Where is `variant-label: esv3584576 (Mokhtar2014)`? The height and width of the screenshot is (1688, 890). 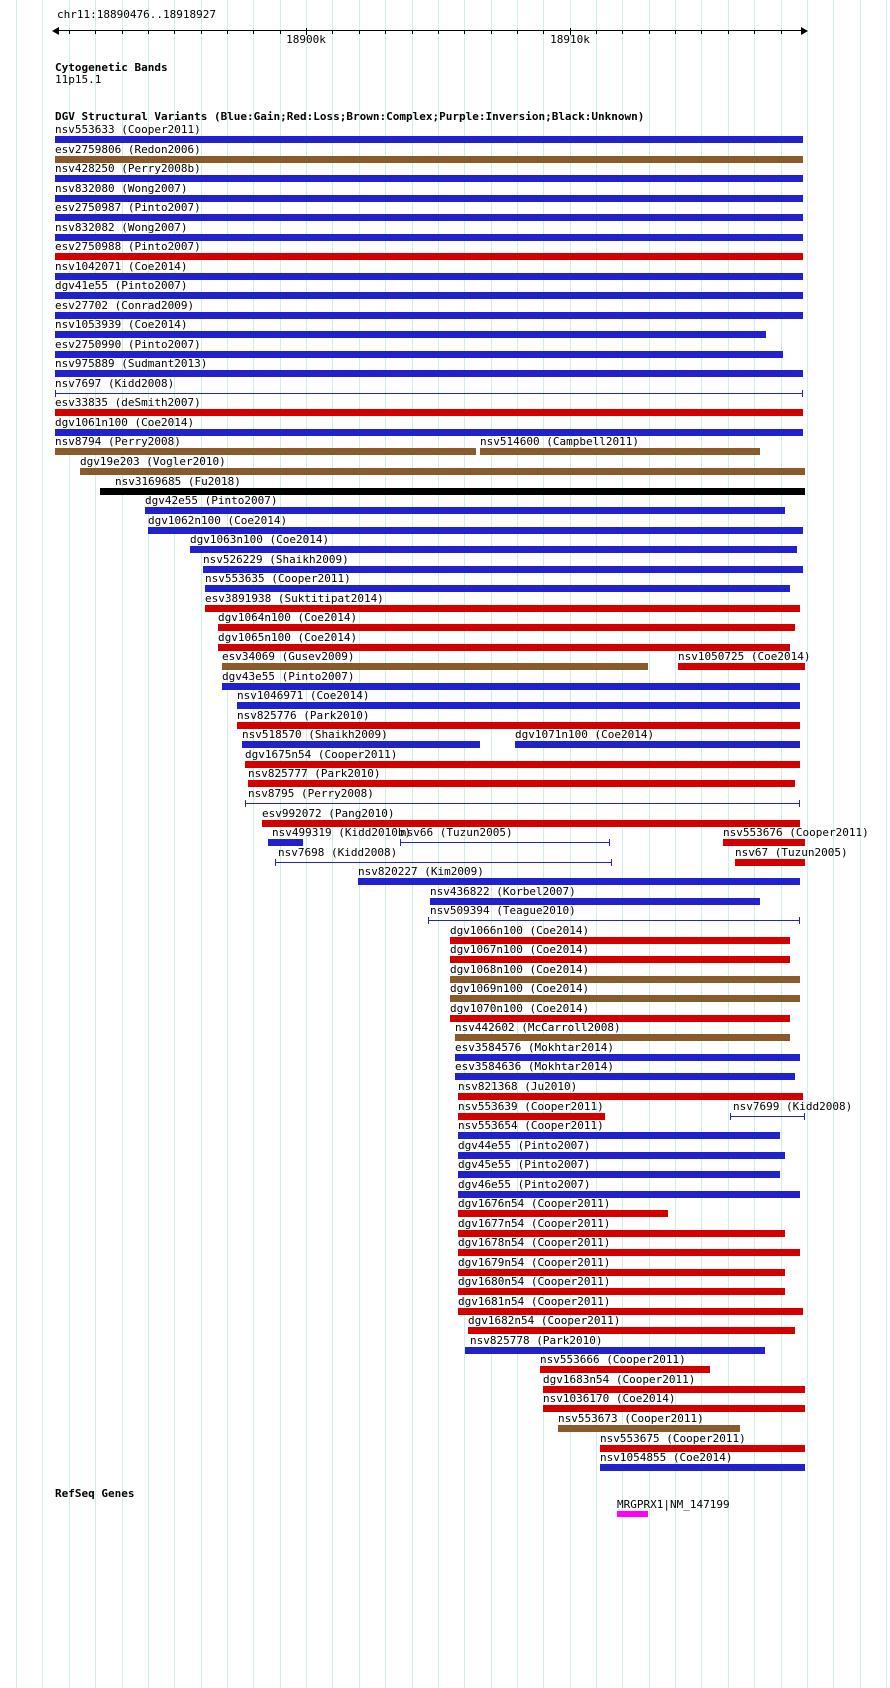 variant-label: esv3584576 (Mokhtar2014) is located at coordinates (534, 1047).